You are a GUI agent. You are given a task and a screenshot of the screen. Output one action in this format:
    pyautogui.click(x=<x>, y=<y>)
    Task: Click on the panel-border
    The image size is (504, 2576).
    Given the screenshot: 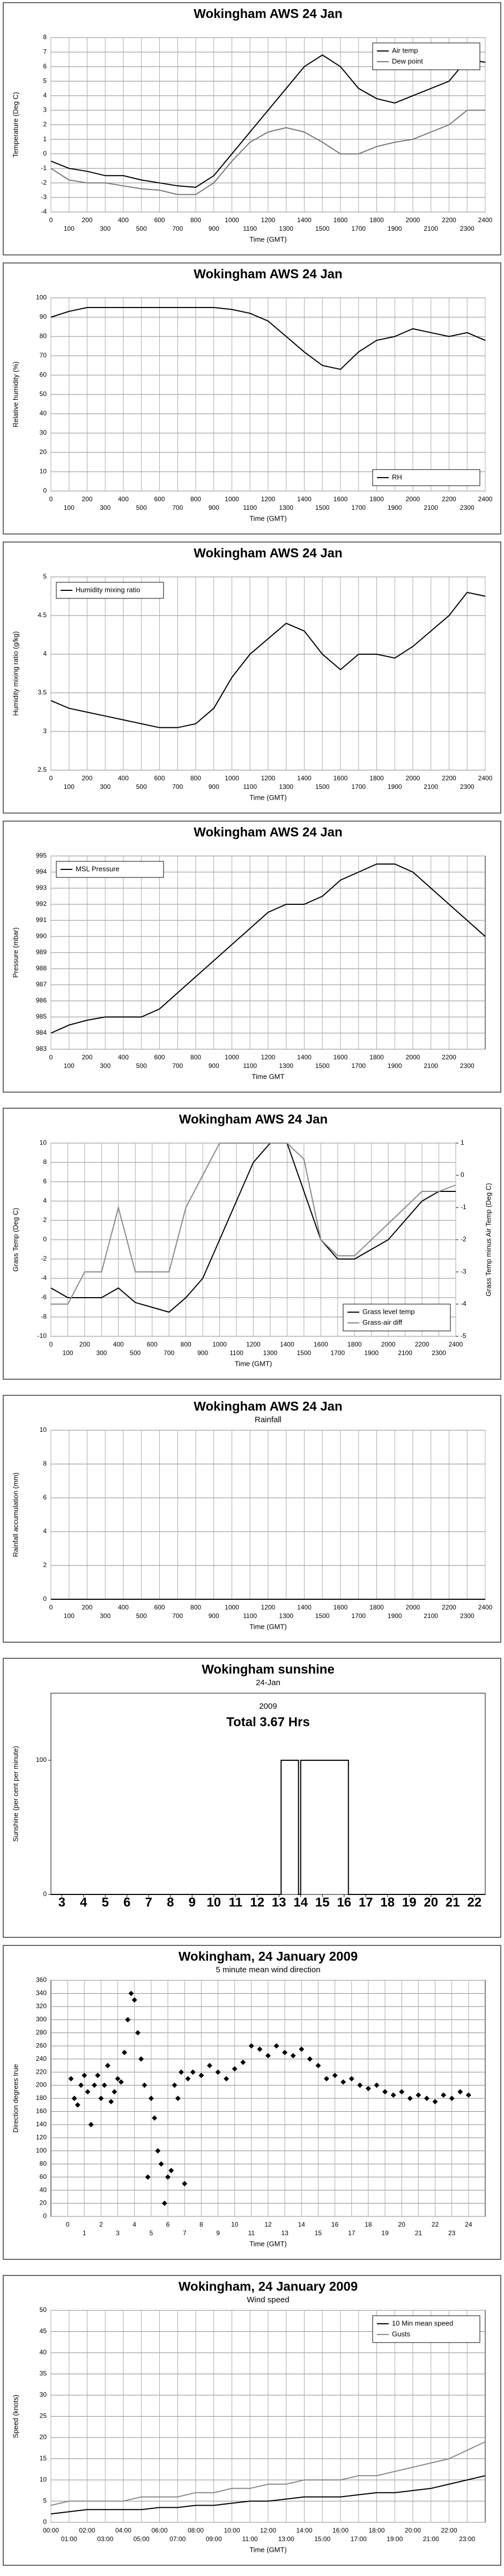 What is the action you would take?
    pyautogui.click(x=252, y=677)
    